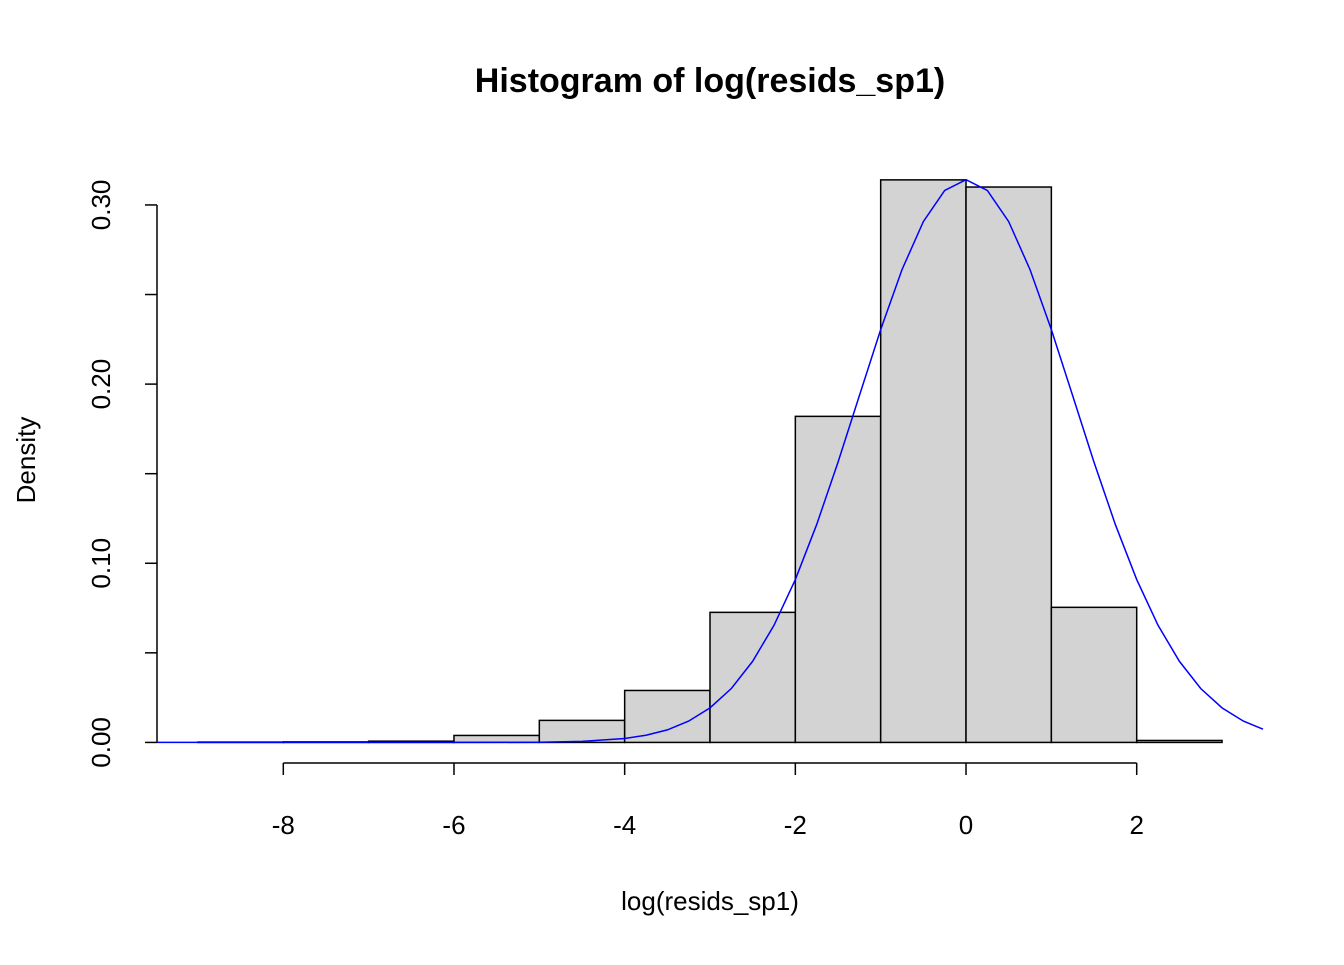 The image size is (1344, 965). What do you see at coordinates (795, 825) in the screenshot?
I see `x-tick-label: -2` at bounding box center [795, 825].